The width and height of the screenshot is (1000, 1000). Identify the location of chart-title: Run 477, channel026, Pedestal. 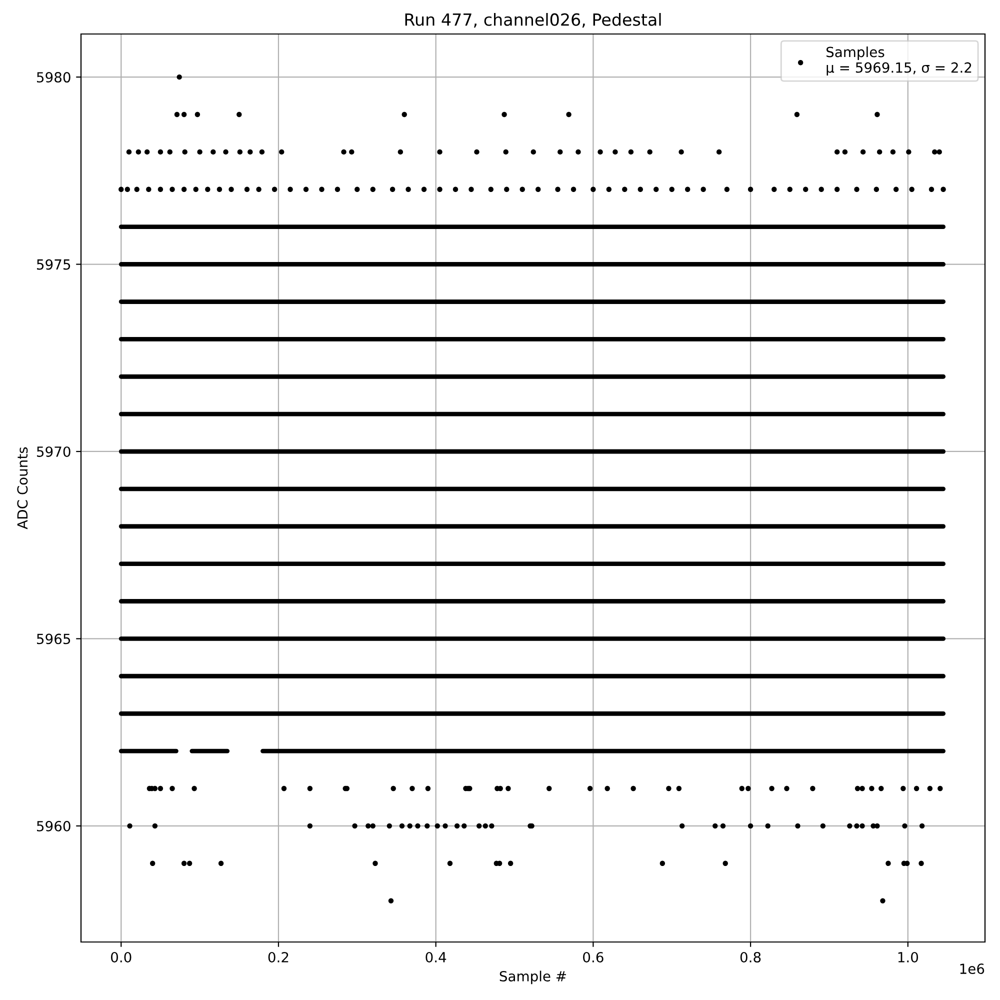
(533, 20).